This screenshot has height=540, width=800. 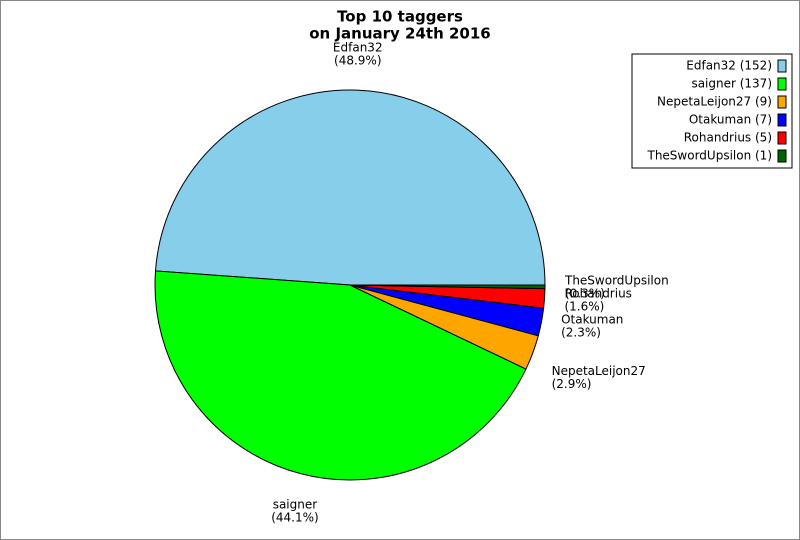 What do you see at coordinates (585, 294) in the screenshot?
I see `slice-value-label: (0.3%)` at bounding box center [585, 294].